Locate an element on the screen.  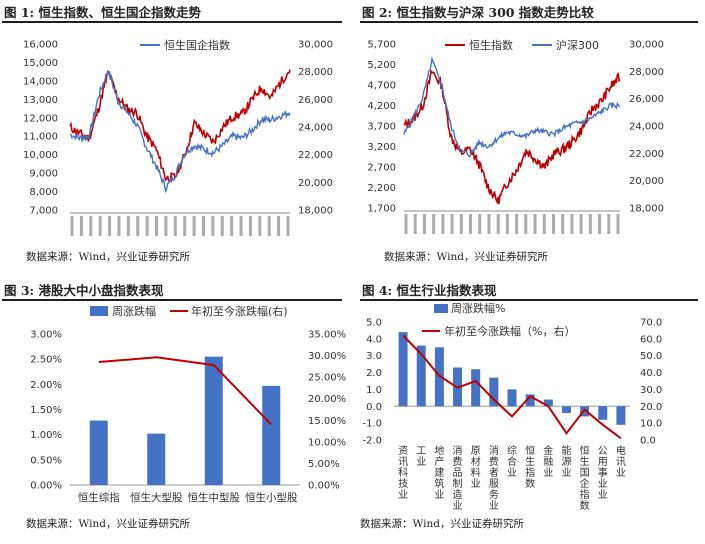
legend-label: 沪深300 is located at coordinates (577, 45).